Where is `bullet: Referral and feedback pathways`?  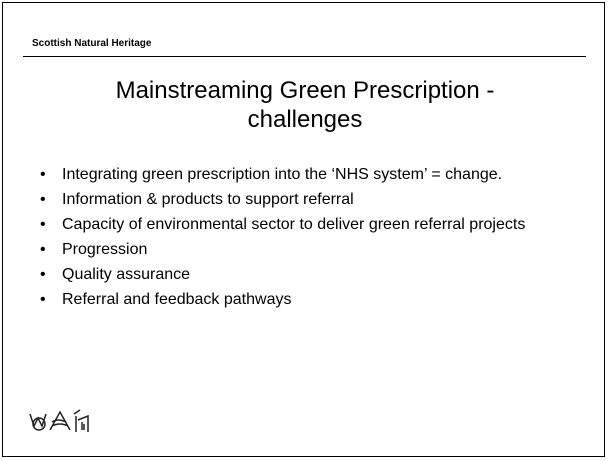 bullet: Referral and feedback pathways is located at coordinates (302, 300).